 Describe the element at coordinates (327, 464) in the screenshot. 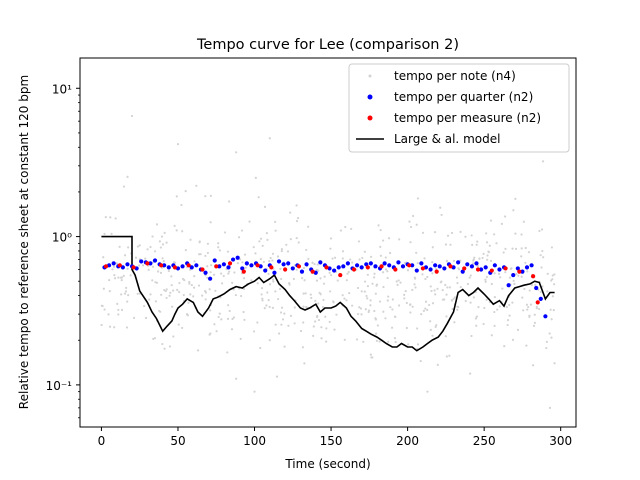

I see `x-axis-label: Time (second)` at that location.